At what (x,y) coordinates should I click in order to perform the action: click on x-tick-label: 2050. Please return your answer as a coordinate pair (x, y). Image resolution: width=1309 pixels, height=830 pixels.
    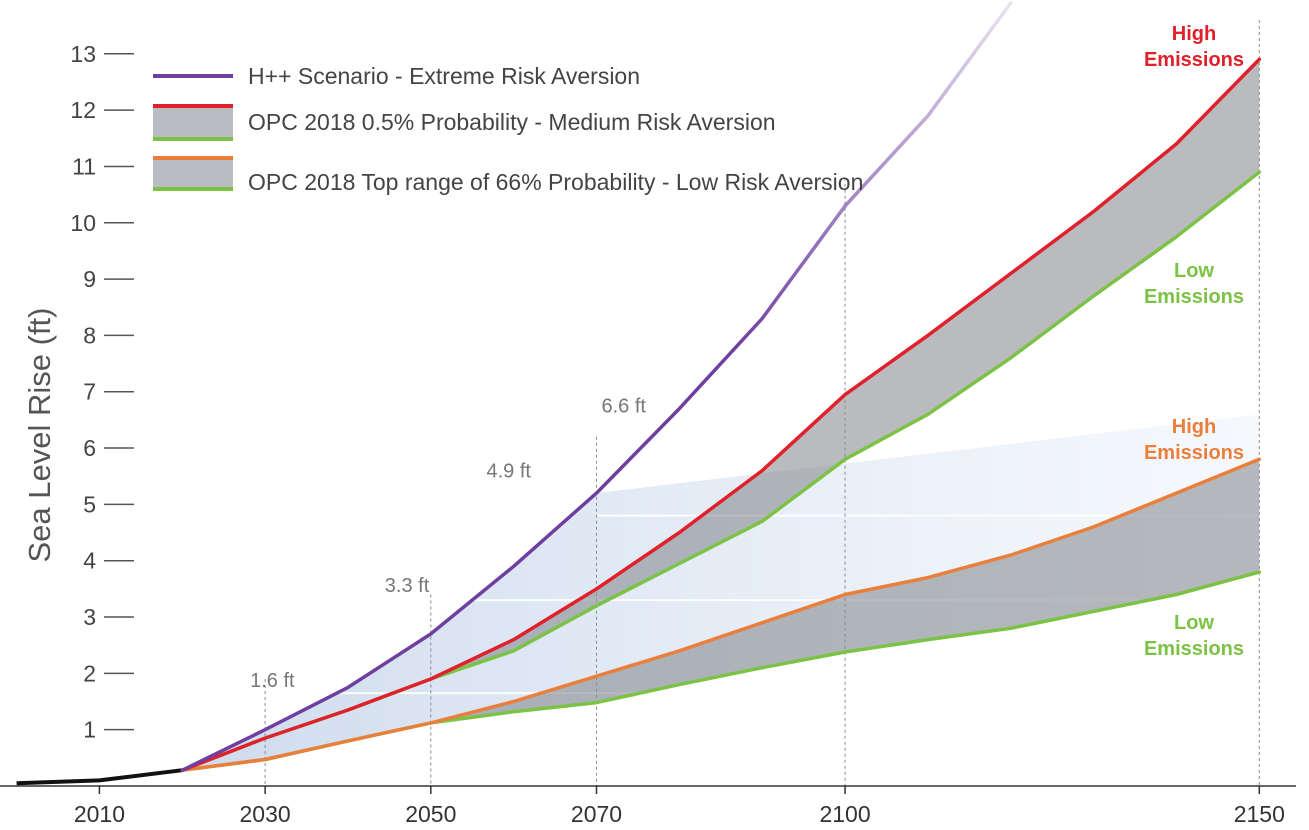
    Looking at the image, I should click on (430, 814).